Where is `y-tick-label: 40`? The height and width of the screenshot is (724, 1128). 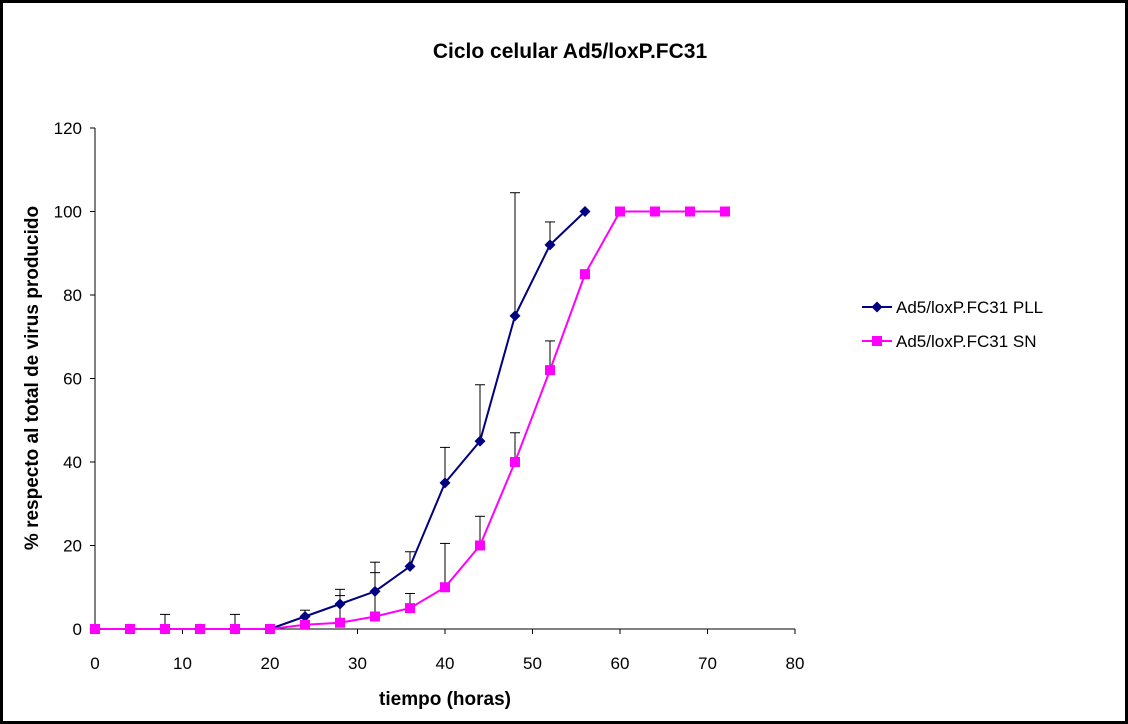
y-tick-label: 40 is located at coordinates (72, 462).